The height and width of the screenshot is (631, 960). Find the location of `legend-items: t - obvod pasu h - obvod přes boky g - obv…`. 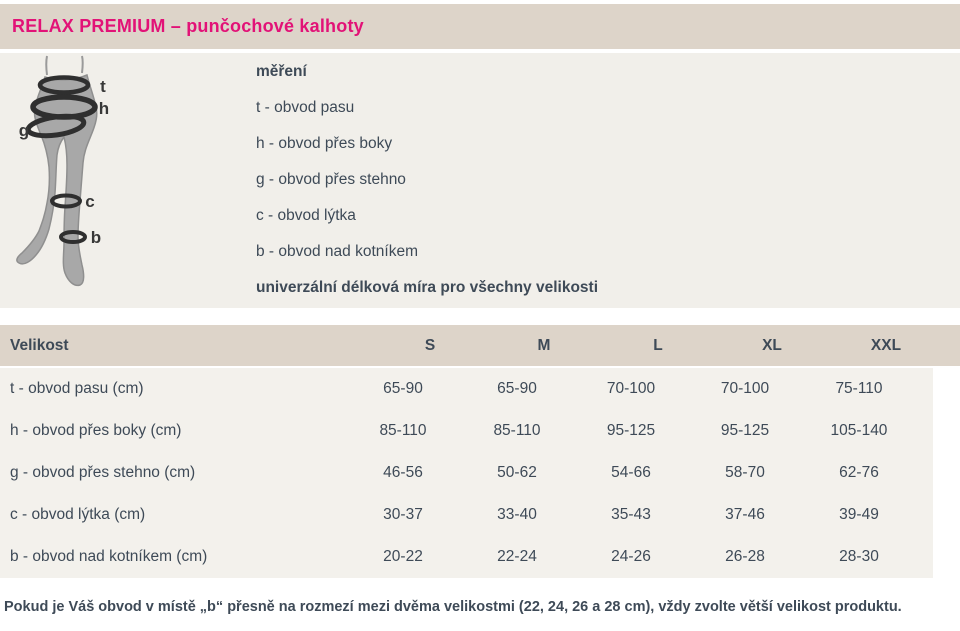

legend-items: t - obvod pasu h - obvod přes boky g - obv… is located at coordinates (427, 180).